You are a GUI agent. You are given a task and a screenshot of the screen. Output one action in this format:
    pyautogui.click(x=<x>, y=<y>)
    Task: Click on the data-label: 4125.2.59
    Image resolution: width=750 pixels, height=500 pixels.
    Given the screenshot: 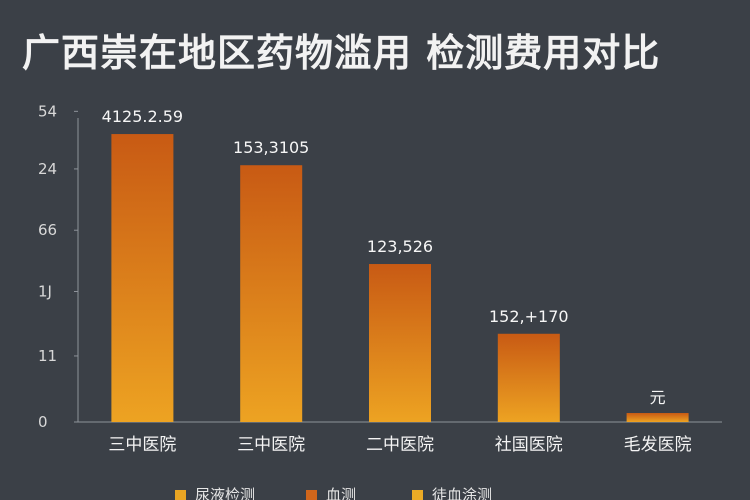 What is the action you would take?
    pyautogui.click(x=142, y=116)
    